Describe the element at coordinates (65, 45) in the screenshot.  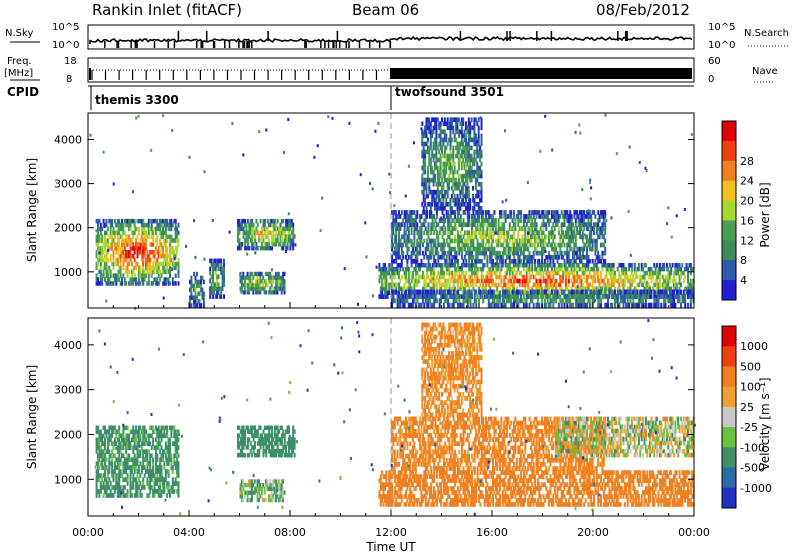
I see `nsky-left-bottom: 10^0` at that location.